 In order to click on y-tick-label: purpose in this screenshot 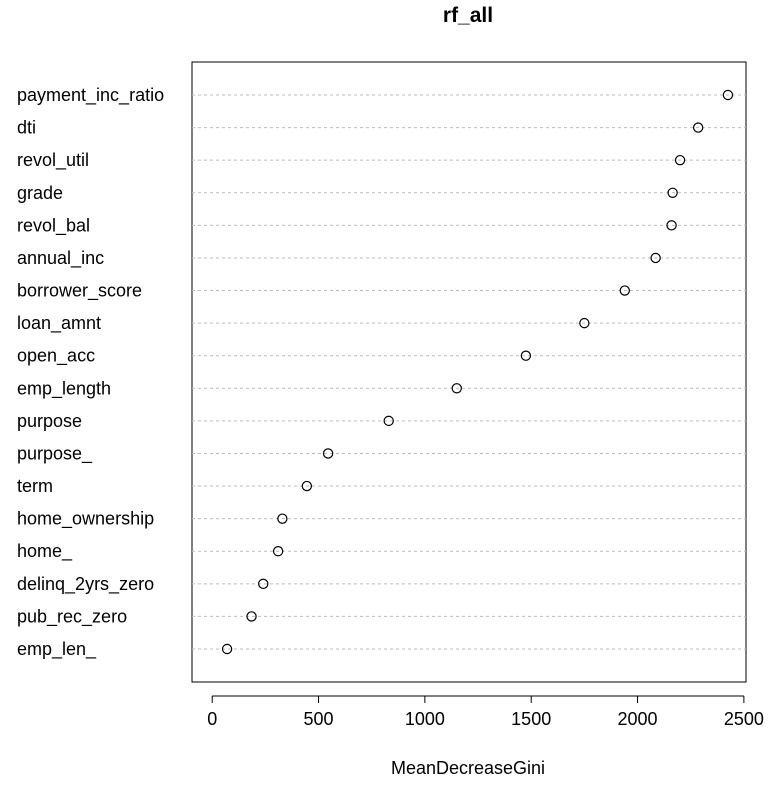, I will do `click(49, 421)`.